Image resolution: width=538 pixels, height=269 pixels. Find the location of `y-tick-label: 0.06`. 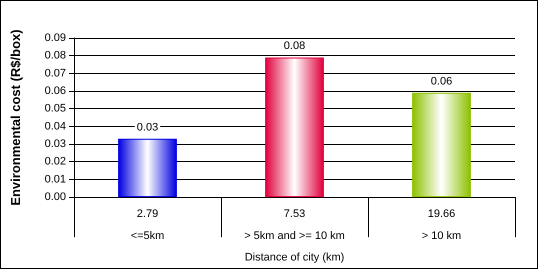

y-tick-label: 0.06 is located at coordinates (55, 91).